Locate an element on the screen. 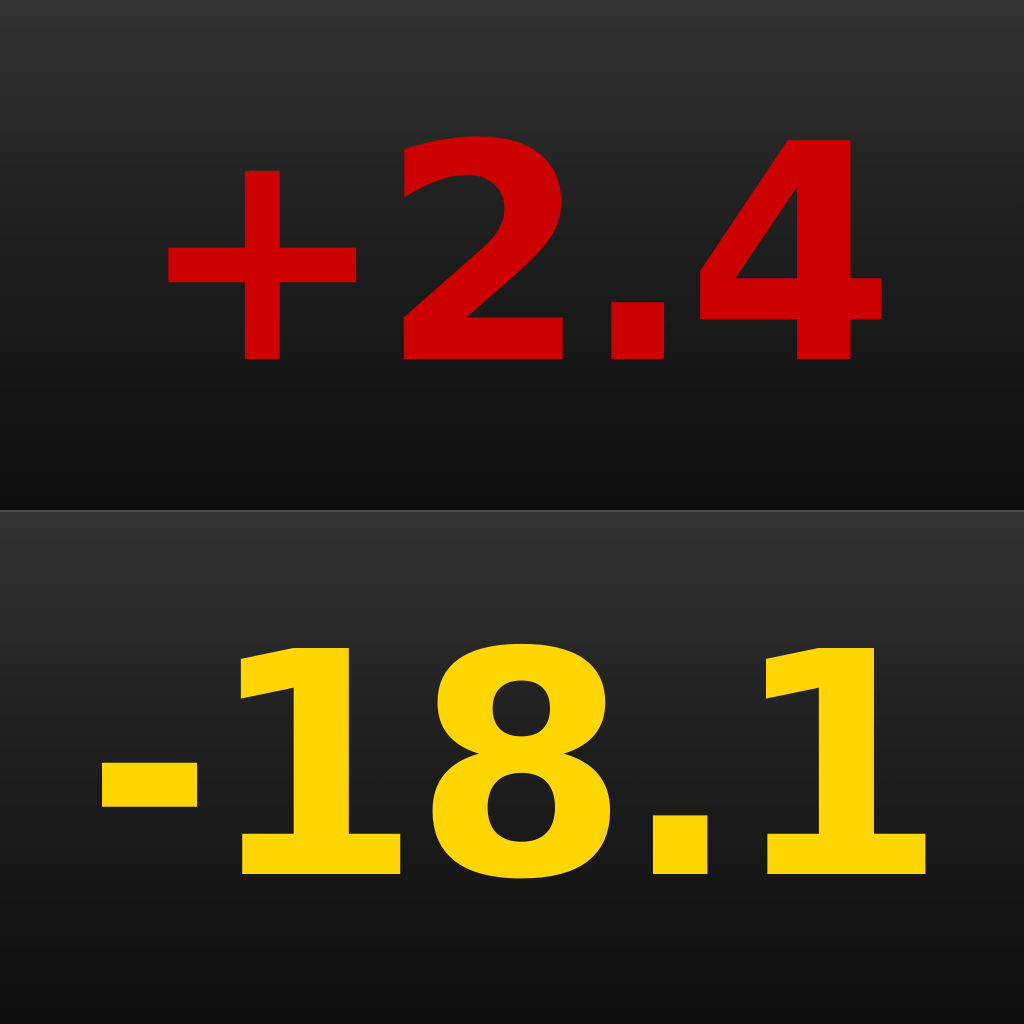  panel-divider is located at coordinates (512, 511).